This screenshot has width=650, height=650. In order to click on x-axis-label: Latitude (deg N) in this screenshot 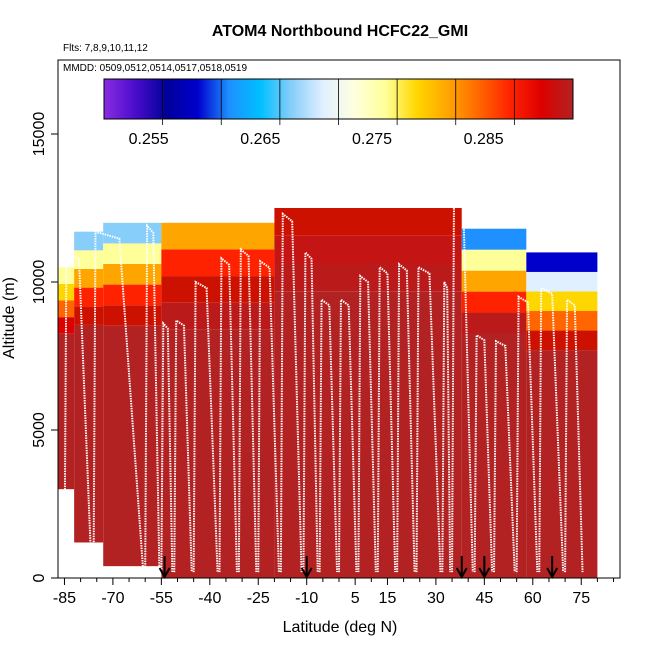, I will do `click(340, 627)`.